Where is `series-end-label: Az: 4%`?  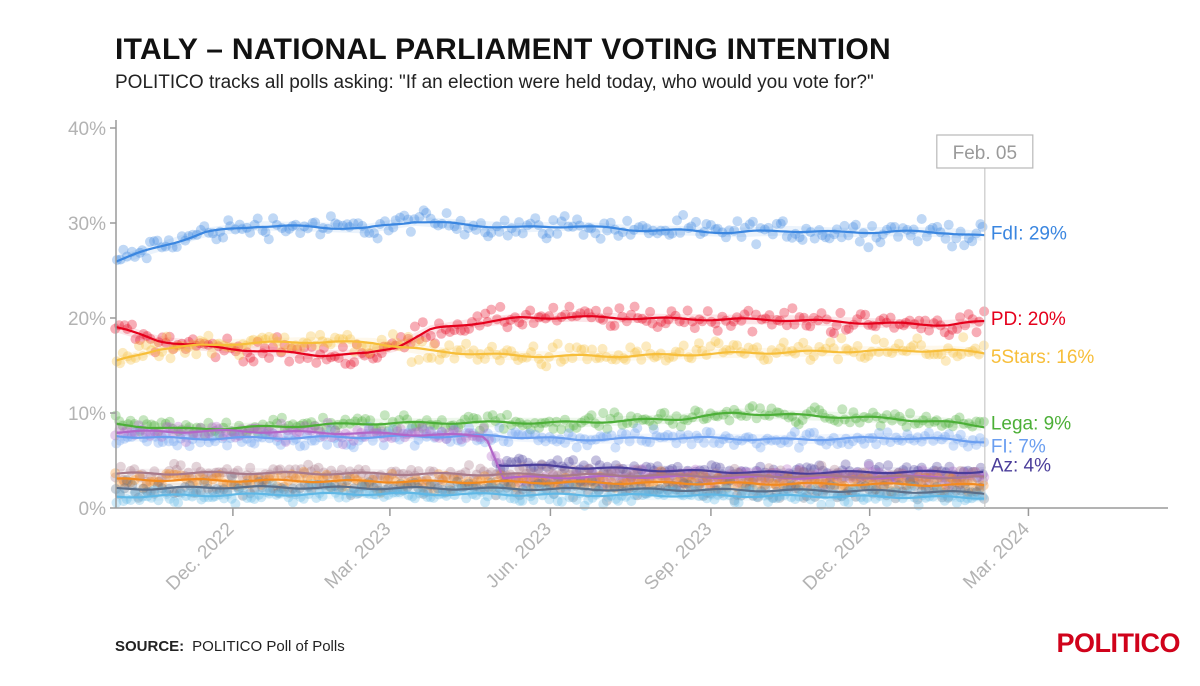
series-end-label: Az: 4% is located at coordinates (1021, 465).